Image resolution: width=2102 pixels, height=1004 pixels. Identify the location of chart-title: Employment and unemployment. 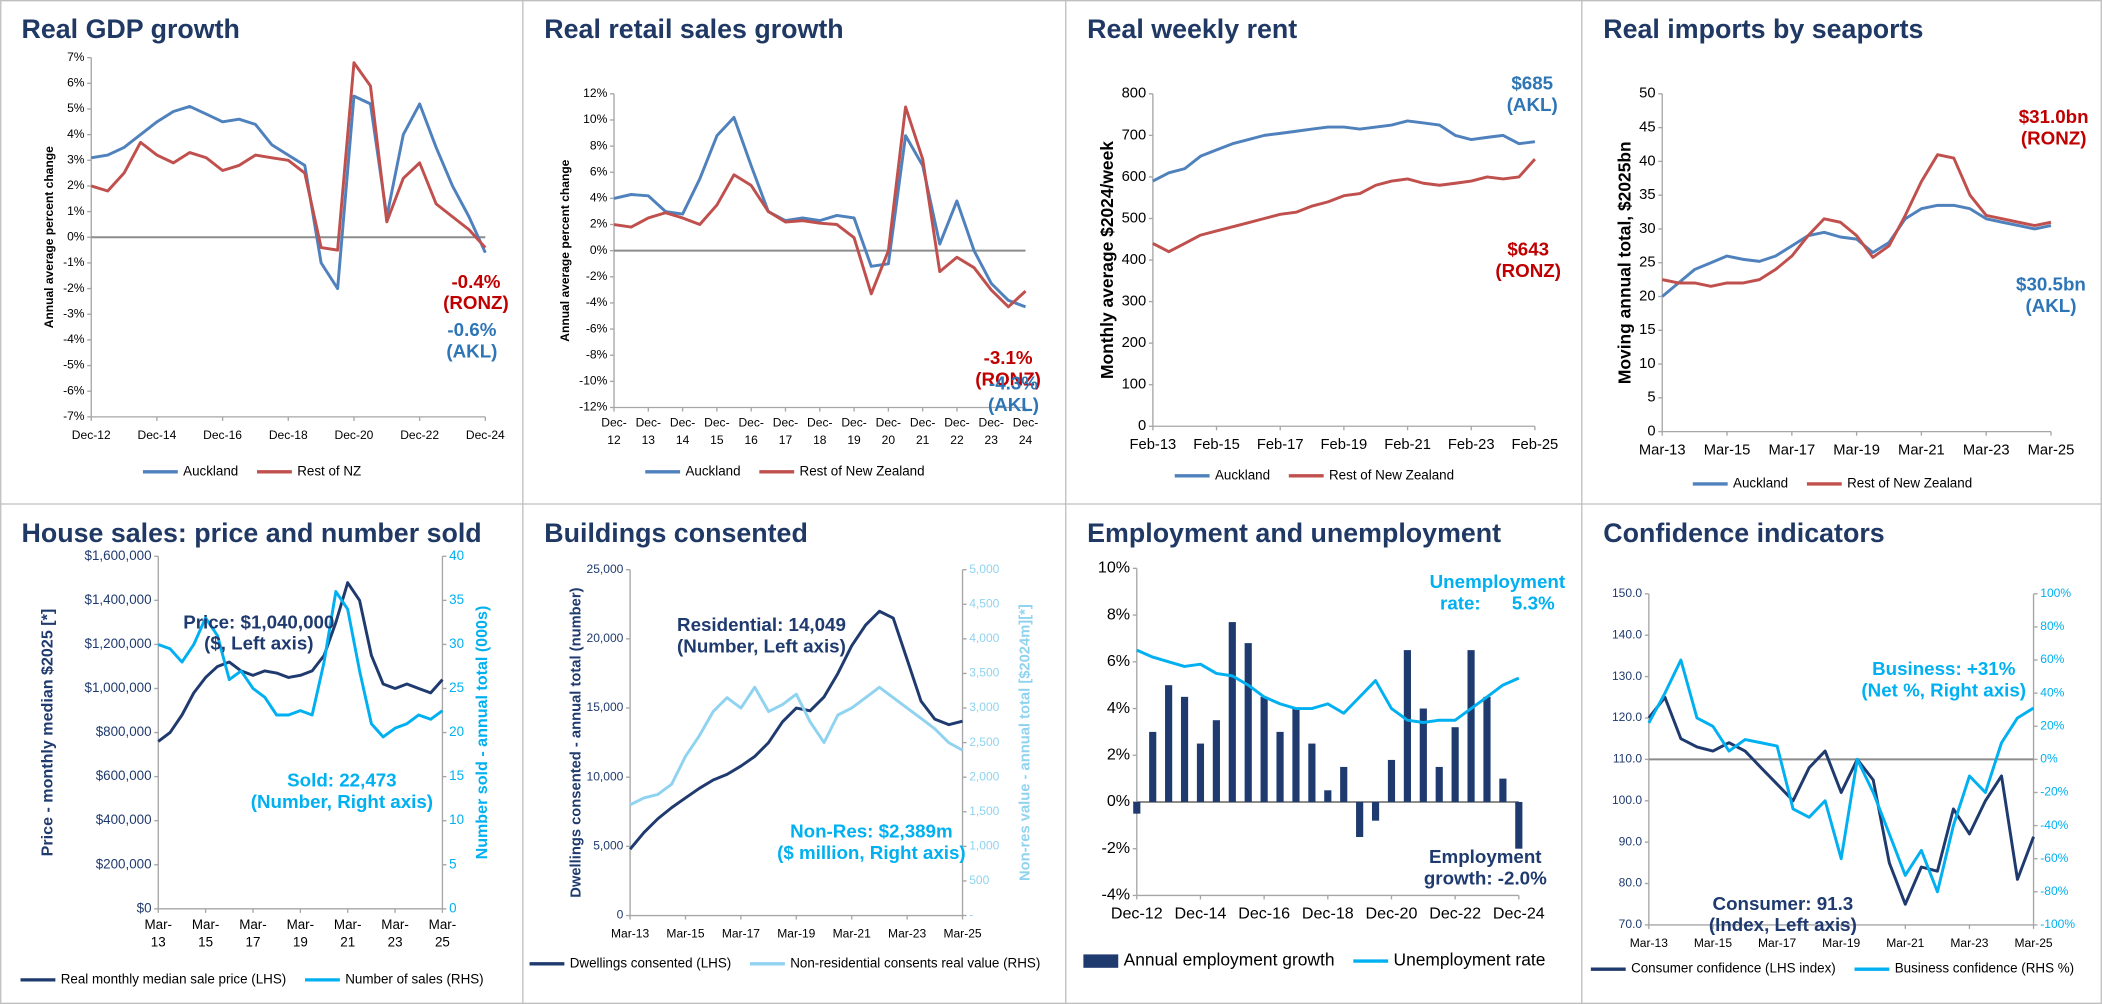
(1294, 533).